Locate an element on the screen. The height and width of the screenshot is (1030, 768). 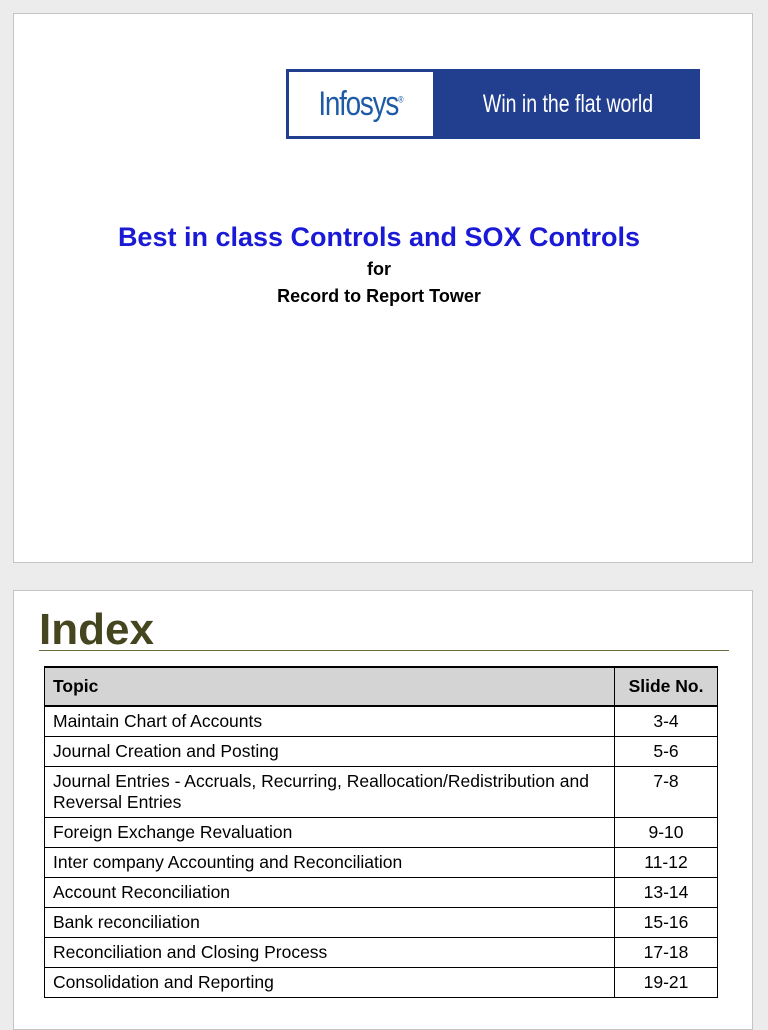
table-row: Account Reconciliation 13-14 is located at coordinates (381, 892).